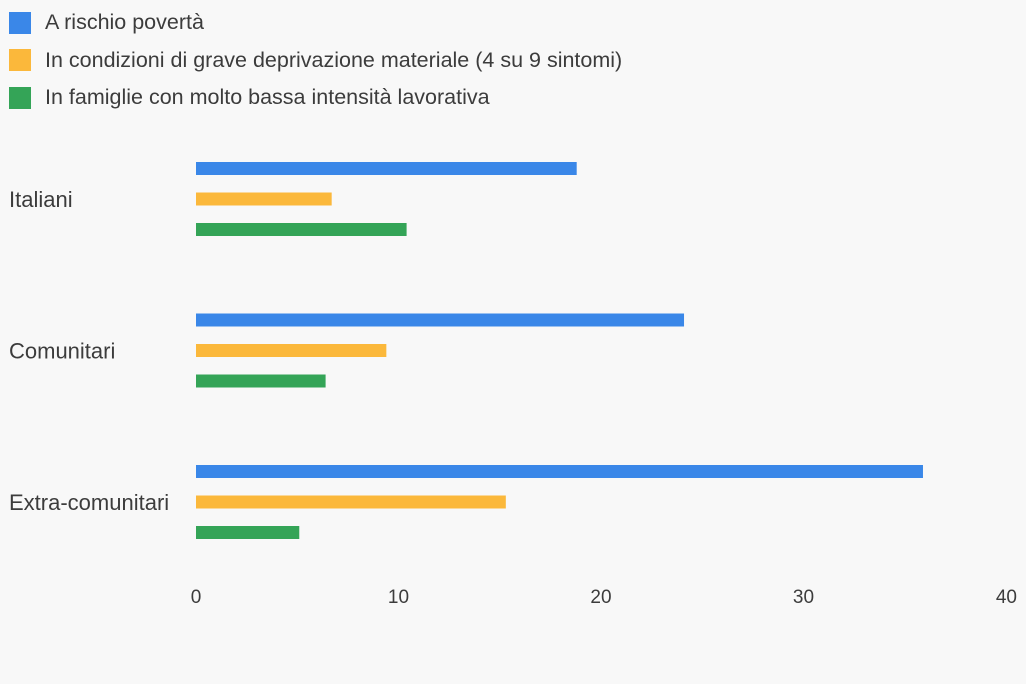 This screenshot has height=684, width=1026. Describe the element at coordinates (398, 597) in the screenshot. I see `x-tick-label: 10` at that location.